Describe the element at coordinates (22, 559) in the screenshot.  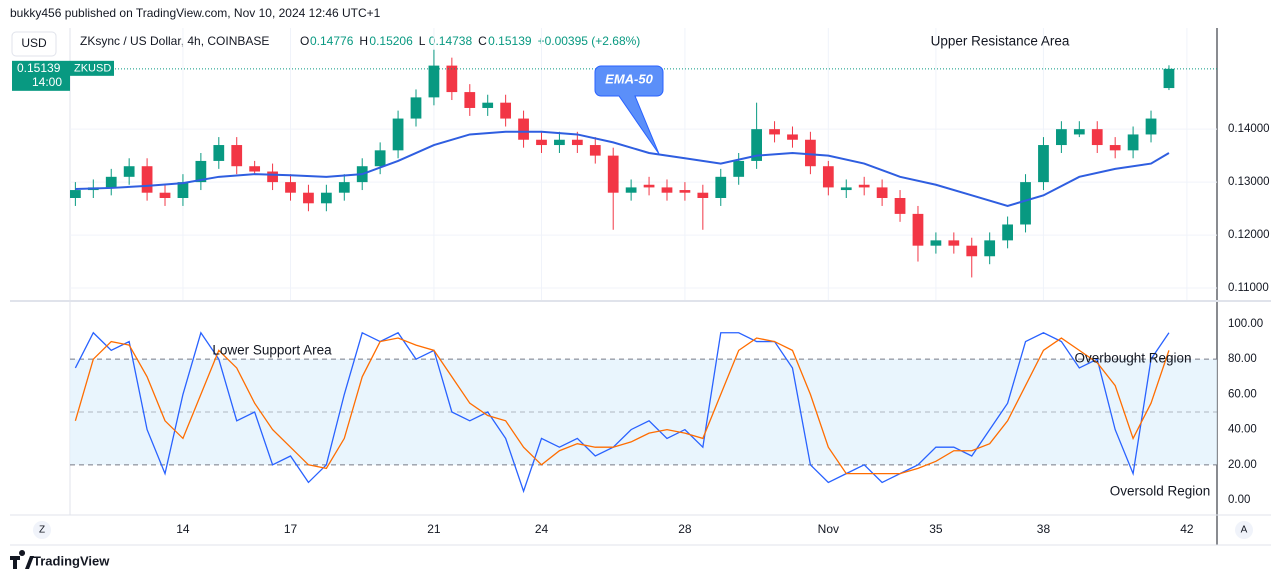
I see `logo` at that location.